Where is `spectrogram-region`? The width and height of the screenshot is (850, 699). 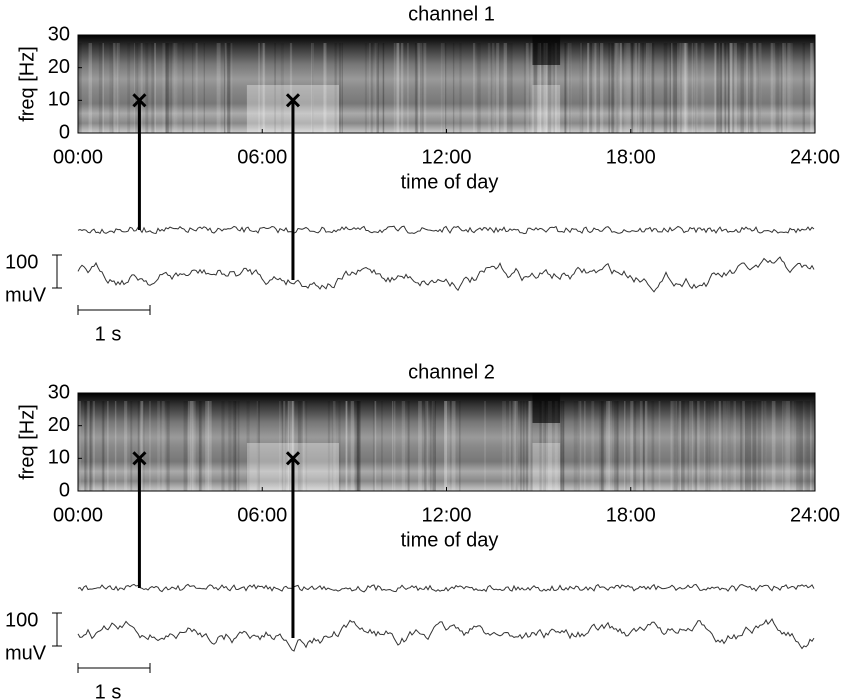 spectrogram-region is located at coordinates (546, 408).